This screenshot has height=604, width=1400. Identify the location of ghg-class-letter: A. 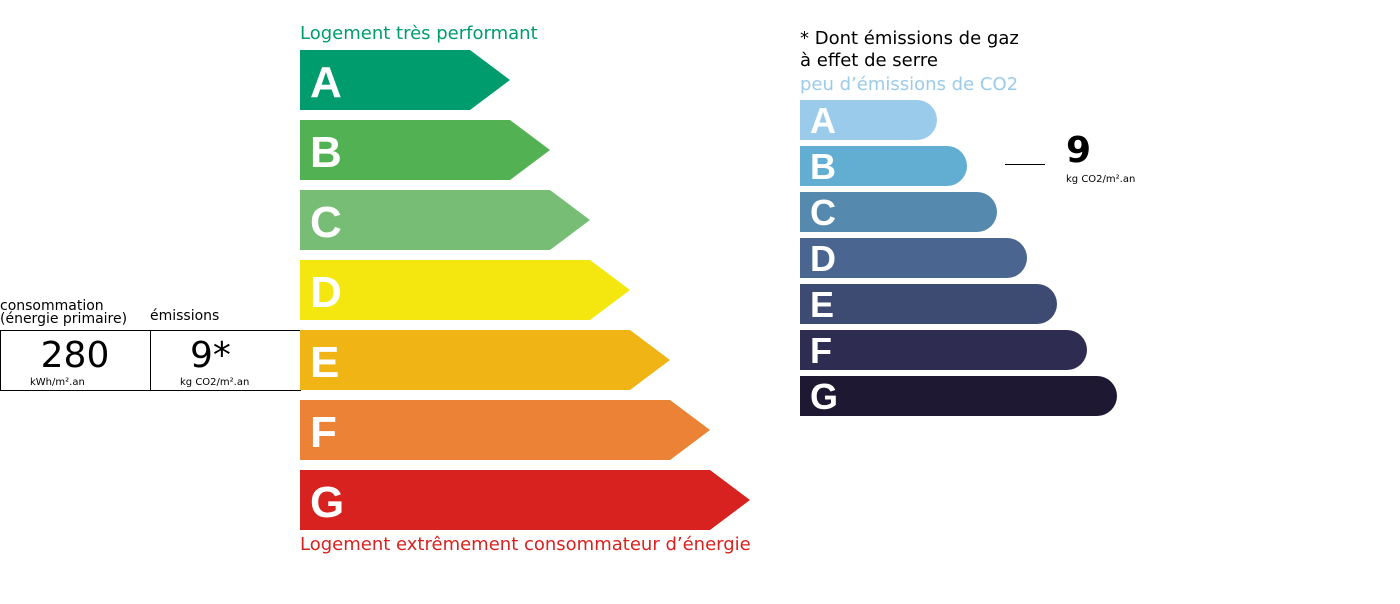
(823, 120).